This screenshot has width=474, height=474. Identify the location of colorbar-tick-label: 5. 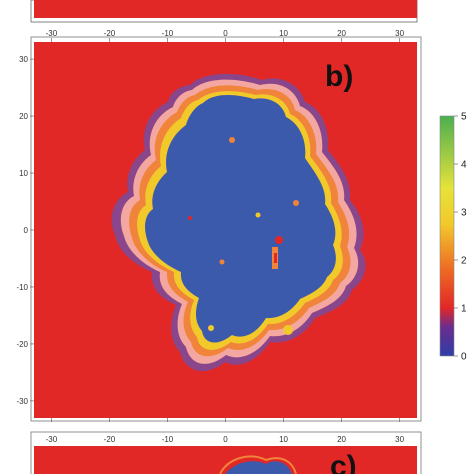
(464, 117).